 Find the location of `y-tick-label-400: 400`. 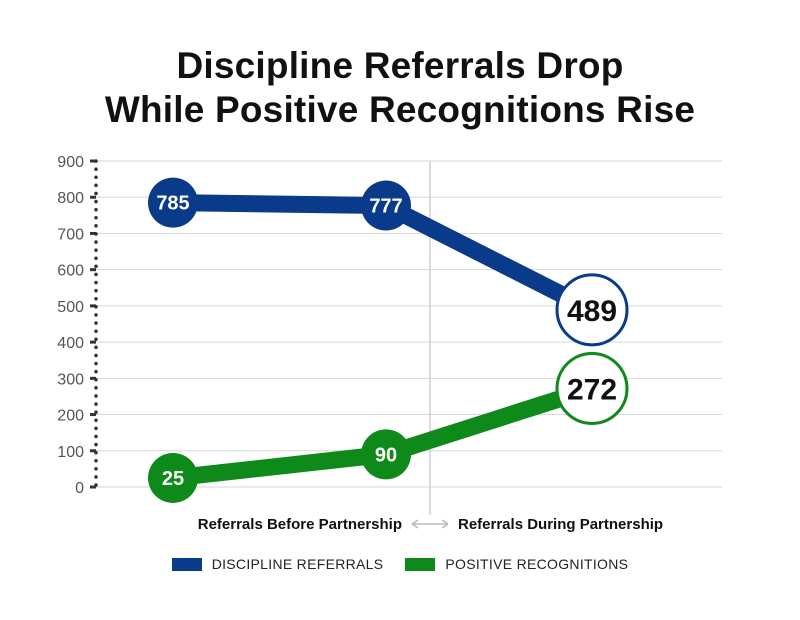

y-tick-label-400: 400 is located at coordinates (70, 343).